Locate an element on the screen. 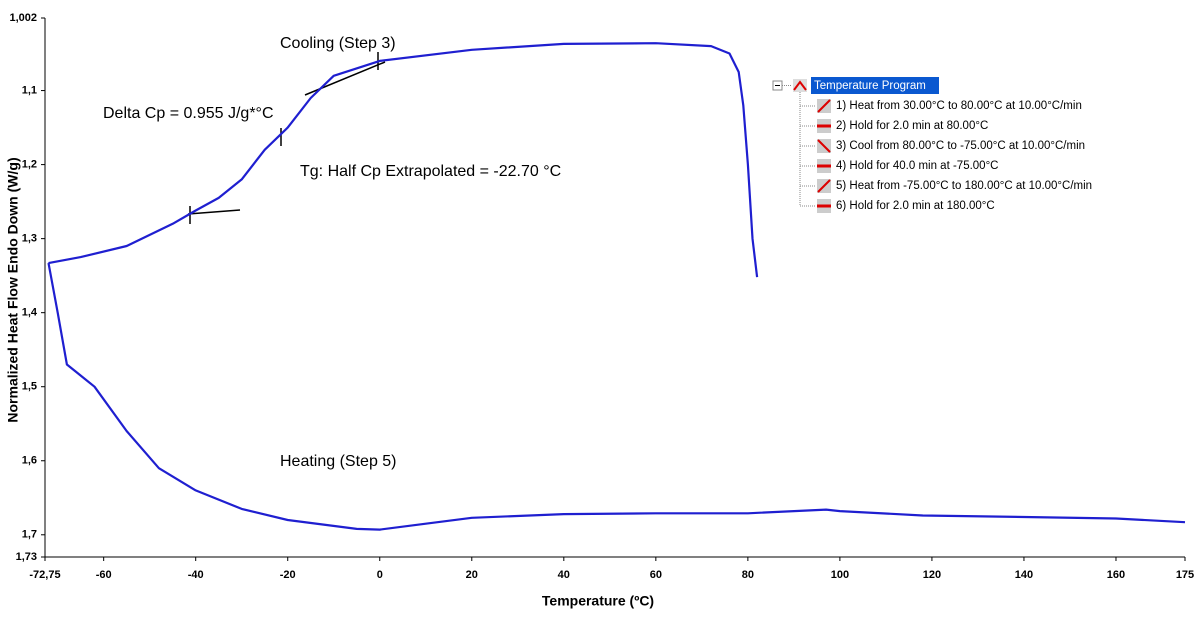 The width and height of the screenshot is (1199, 618). x-tick-label: 40 is located at coordinates (564, 575).